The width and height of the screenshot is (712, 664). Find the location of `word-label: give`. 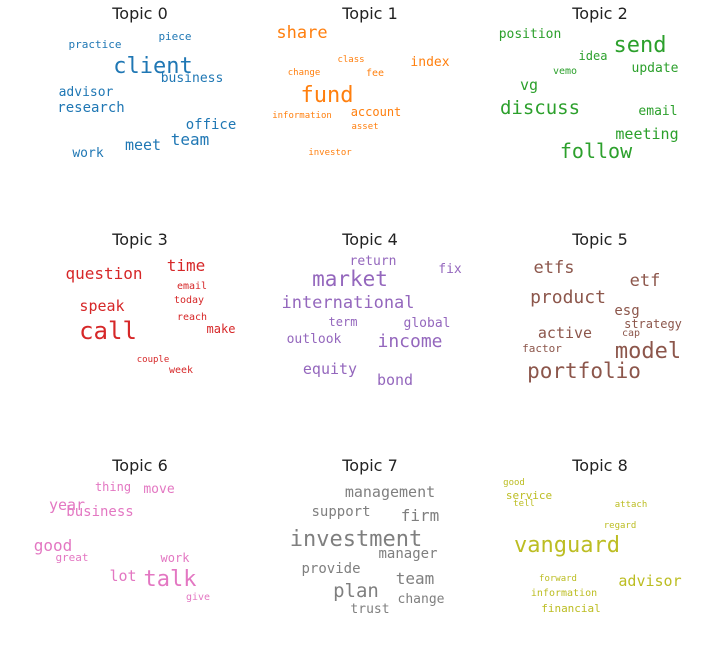

word-label: give is located at coordinates (198, 597).